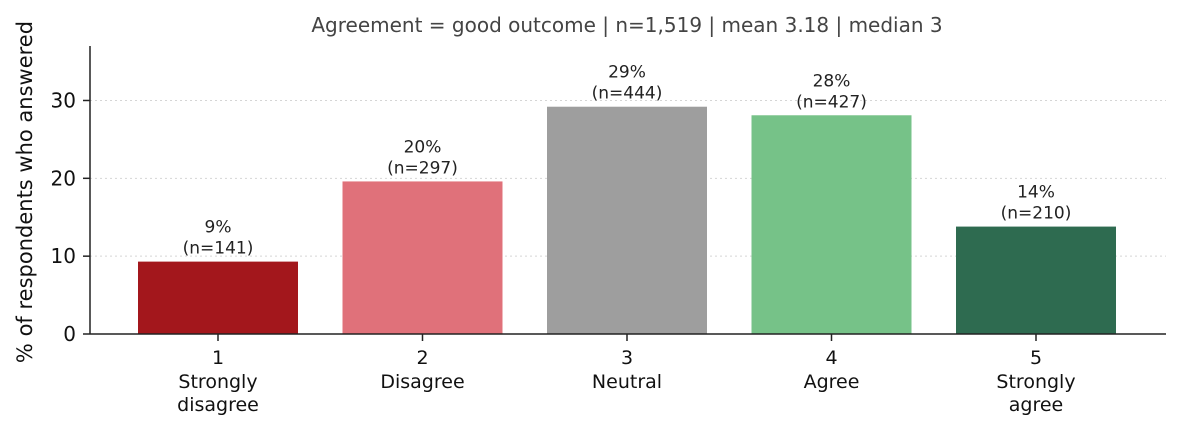  Describe the element at coordinates (63, 100) in the screenshot. I see `y-tick-label: 30` at that location.